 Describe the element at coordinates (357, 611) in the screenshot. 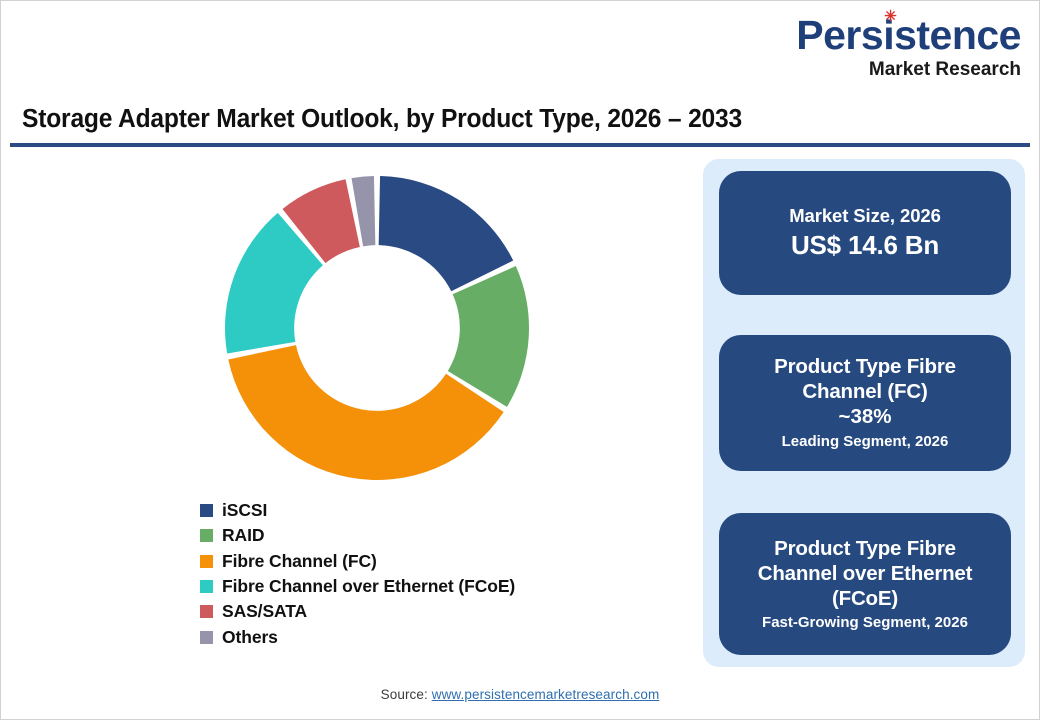

I see `legend-item: SAS/SATA` at that location.